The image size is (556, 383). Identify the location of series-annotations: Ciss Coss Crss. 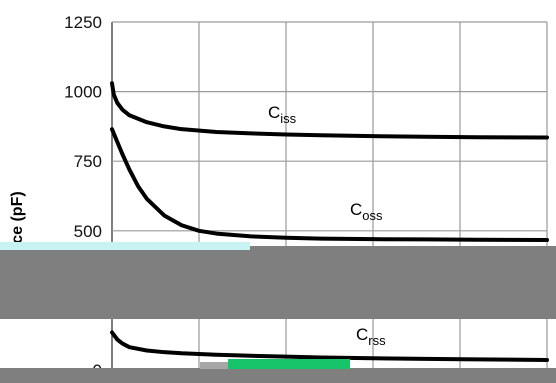
(327, 225).